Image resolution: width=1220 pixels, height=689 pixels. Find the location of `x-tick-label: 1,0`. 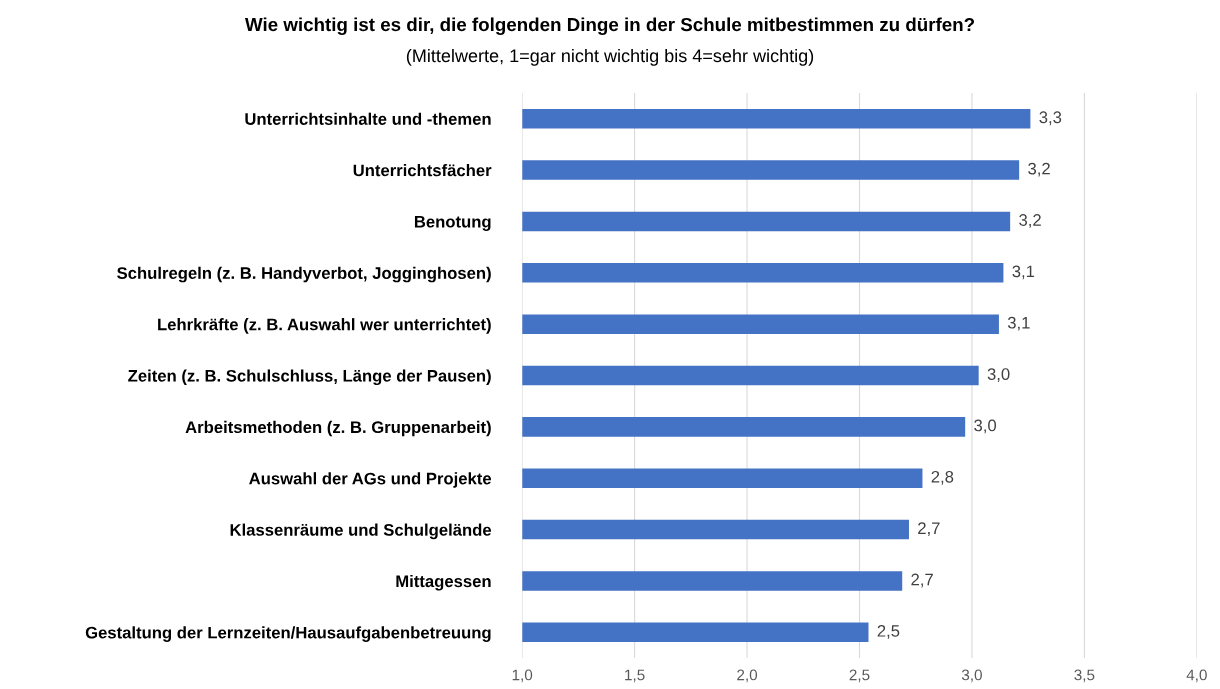

x-tick-label: 1,0 is located at coordinates (522, 676).